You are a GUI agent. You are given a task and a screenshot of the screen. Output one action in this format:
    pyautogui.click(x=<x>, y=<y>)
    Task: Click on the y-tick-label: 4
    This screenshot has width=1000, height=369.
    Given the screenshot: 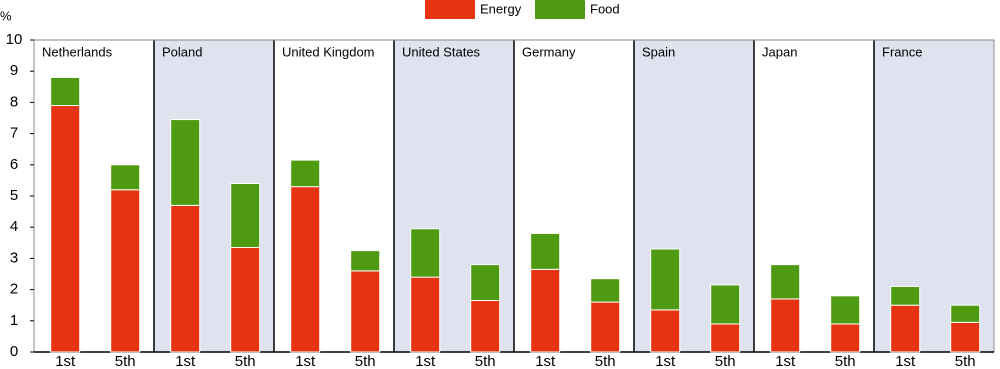 What is the action you would take?
    pyautogui.click(x=14, y=226)
    